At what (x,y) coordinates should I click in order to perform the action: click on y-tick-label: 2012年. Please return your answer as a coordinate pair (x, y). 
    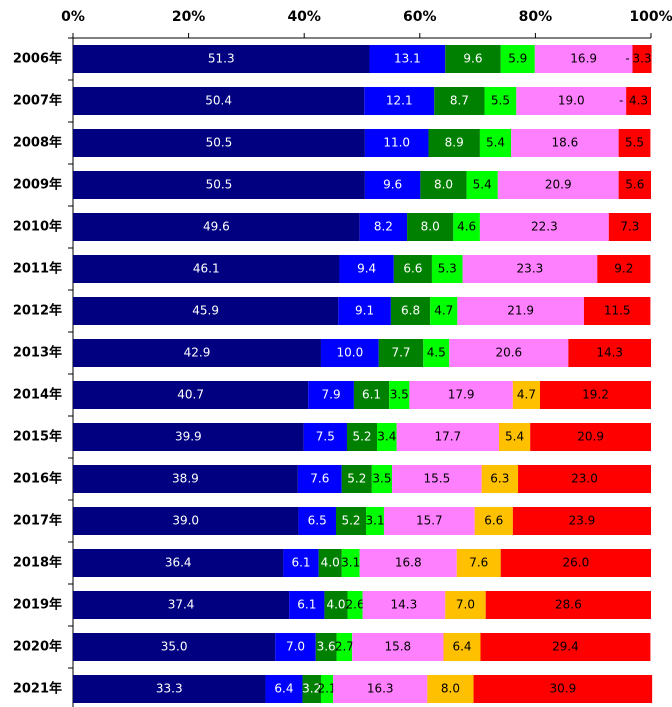
    Looking at the image, I should click on (37, 311).